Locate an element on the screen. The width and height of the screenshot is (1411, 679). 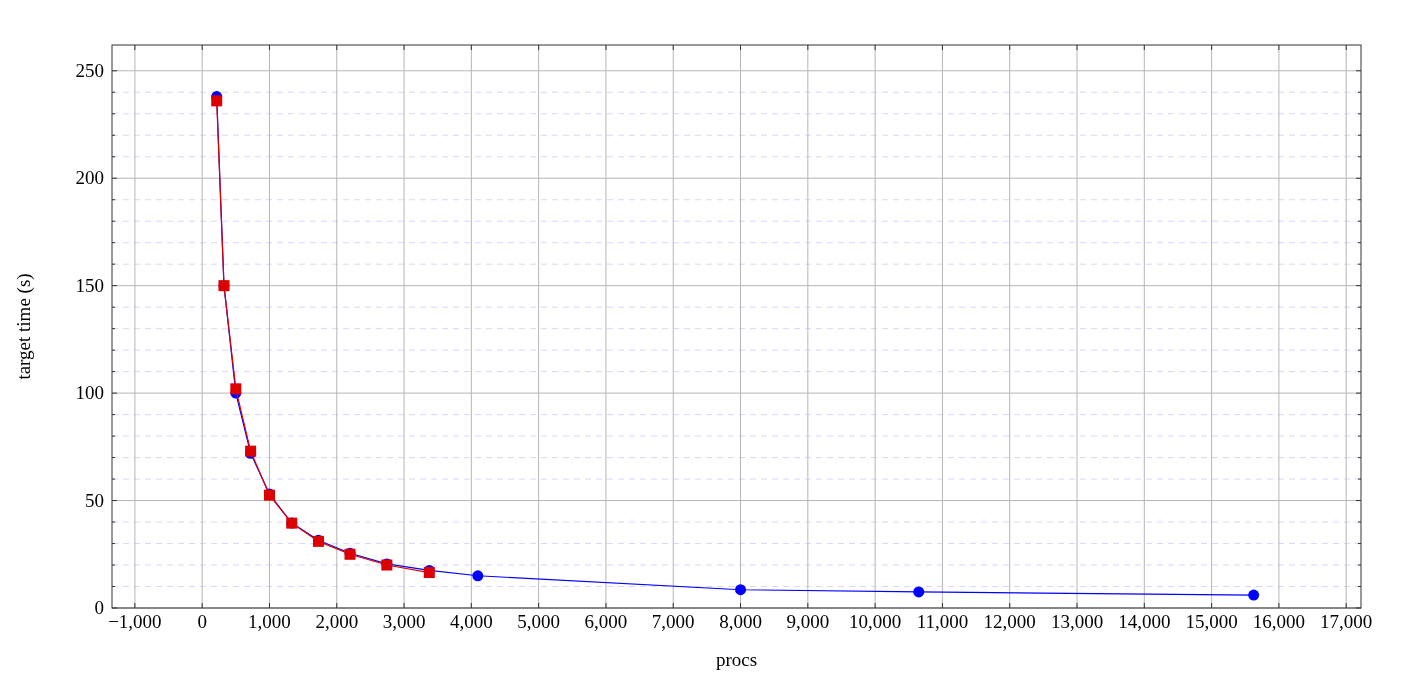
x-tick-label: 4,000 is located at coordinates (471, 621).